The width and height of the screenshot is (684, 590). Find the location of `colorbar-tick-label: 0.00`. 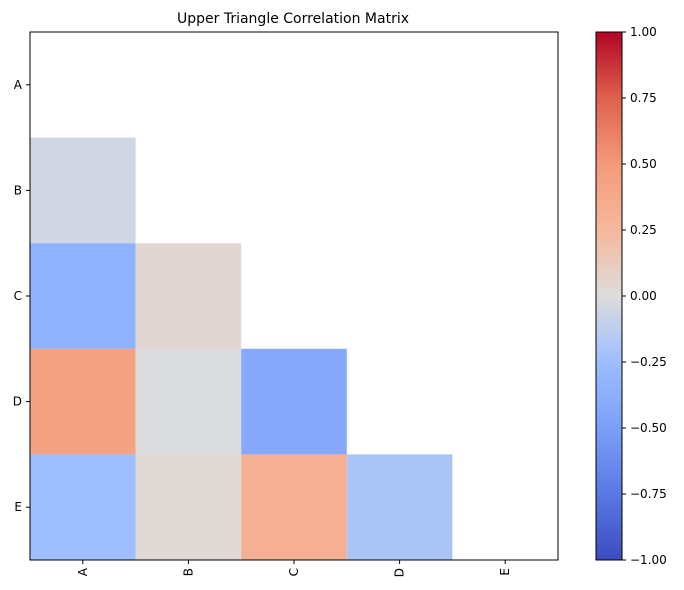

colorbar-tick-label: 0.00 is located at coordinates (643, 296).